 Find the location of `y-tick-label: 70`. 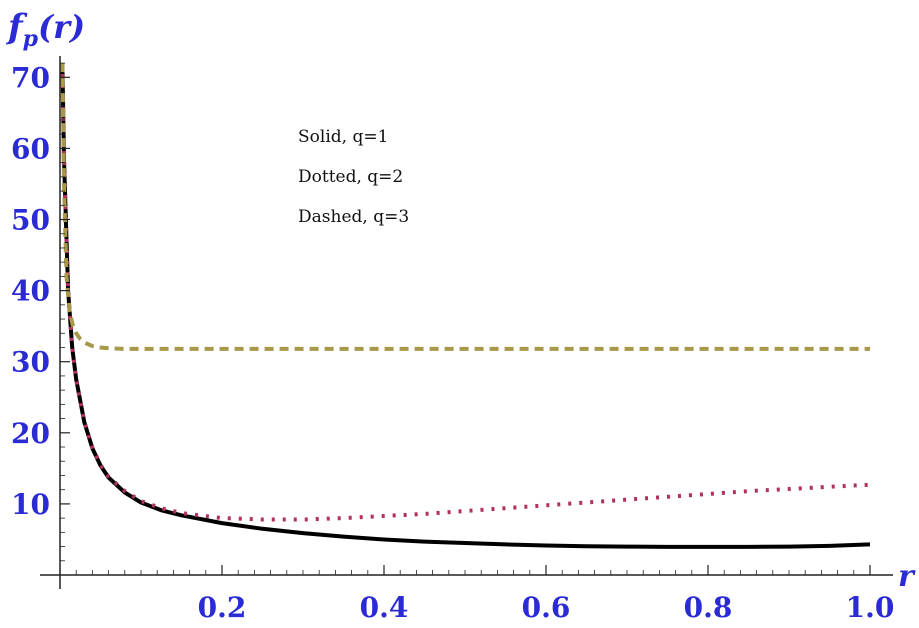

y-tick-label: 70 is located at coordinates (30, 77).